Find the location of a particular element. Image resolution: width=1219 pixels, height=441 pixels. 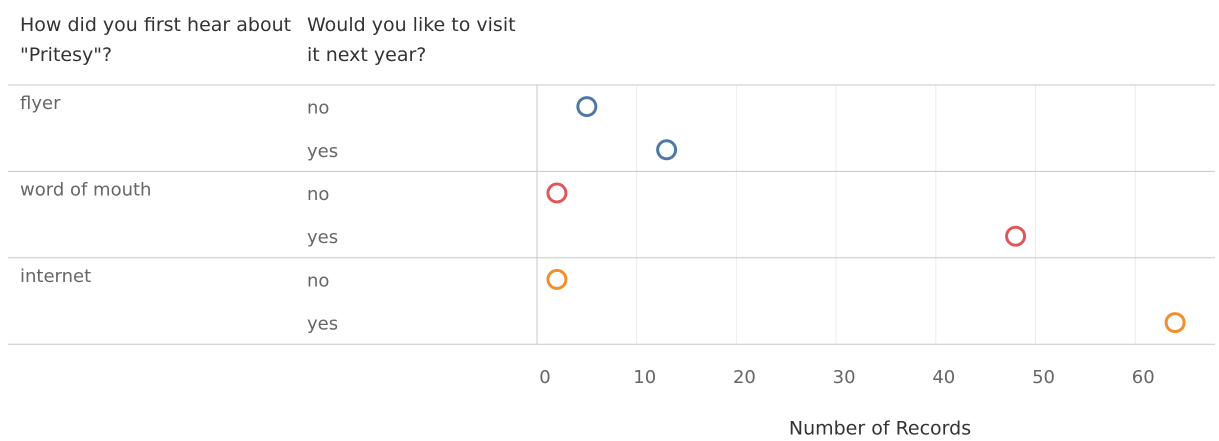

group-label: word of mouth is located at coordinates (85, 189).